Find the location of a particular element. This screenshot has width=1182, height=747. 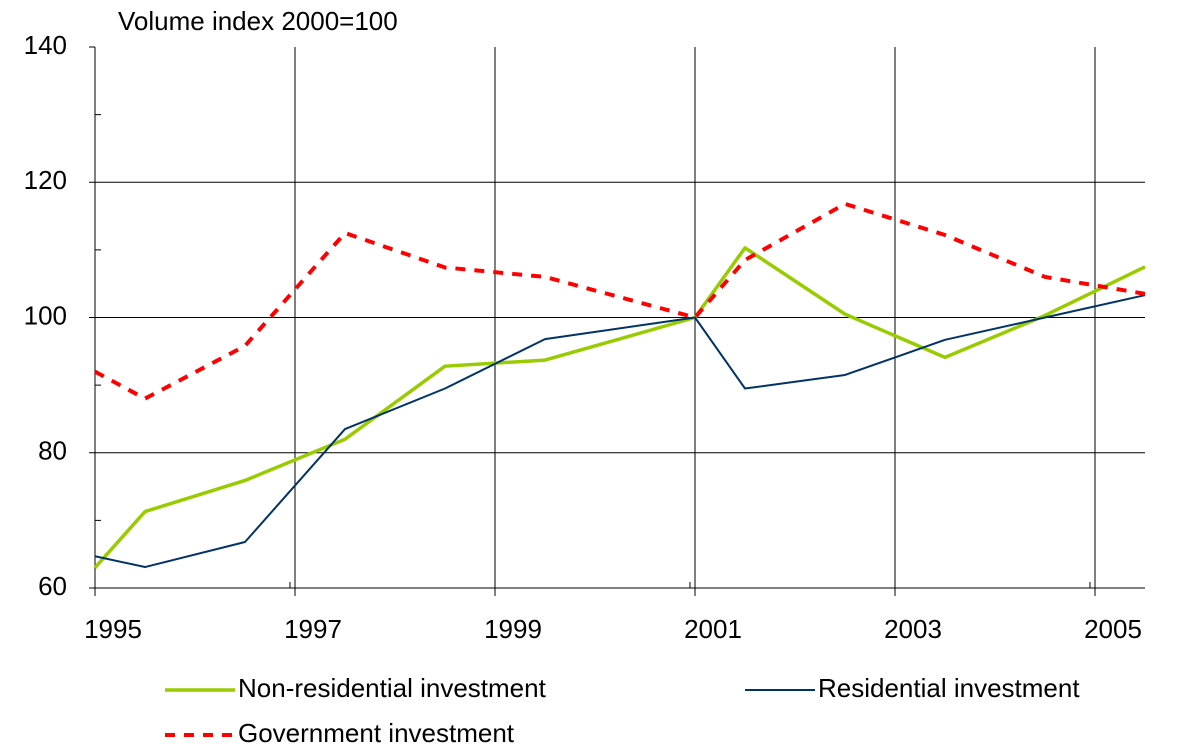

chart-title: Volume index 2000=100 is located at coordinates (258, 21).